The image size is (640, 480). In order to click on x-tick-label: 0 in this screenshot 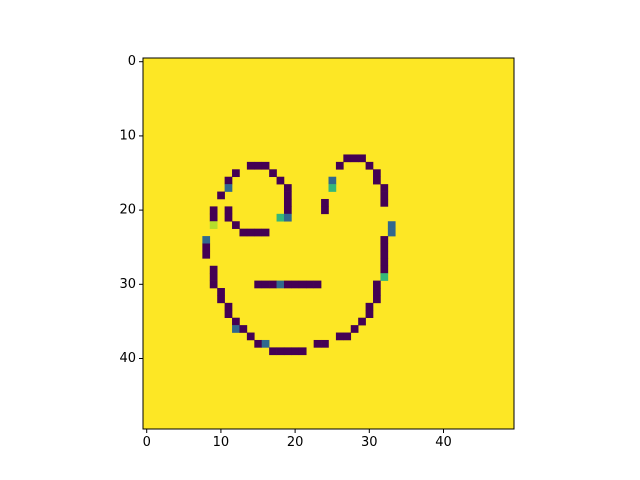, I will do `click(147, 442)`.